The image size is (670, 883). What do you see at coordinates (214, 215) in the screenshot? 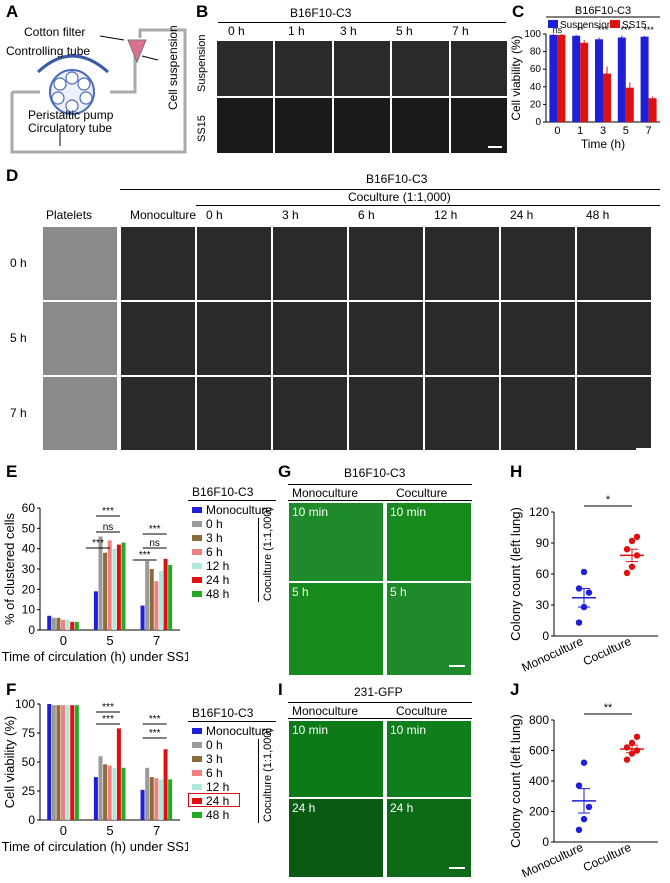
I see `panel-d-col-label: 0 h` at bounding box center [214, 215].